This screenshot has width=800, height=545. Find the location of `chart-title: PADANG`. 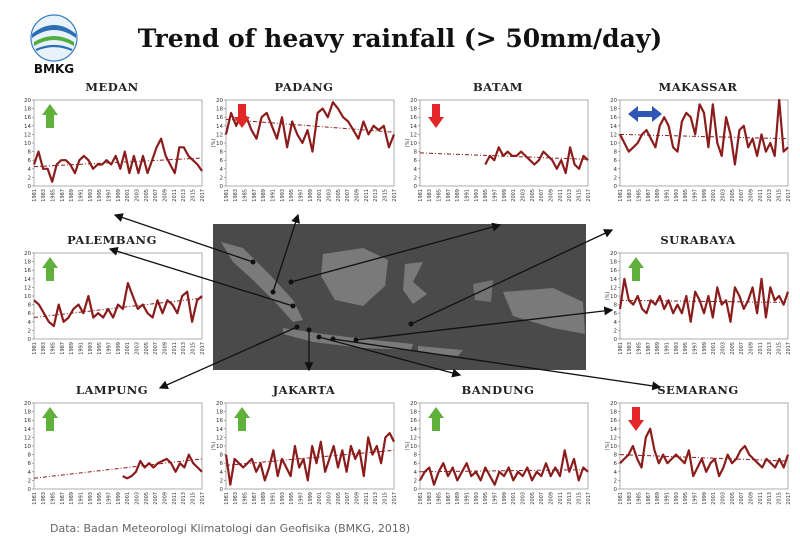

chart-title: PADANG is located at coordinates (304, 87).